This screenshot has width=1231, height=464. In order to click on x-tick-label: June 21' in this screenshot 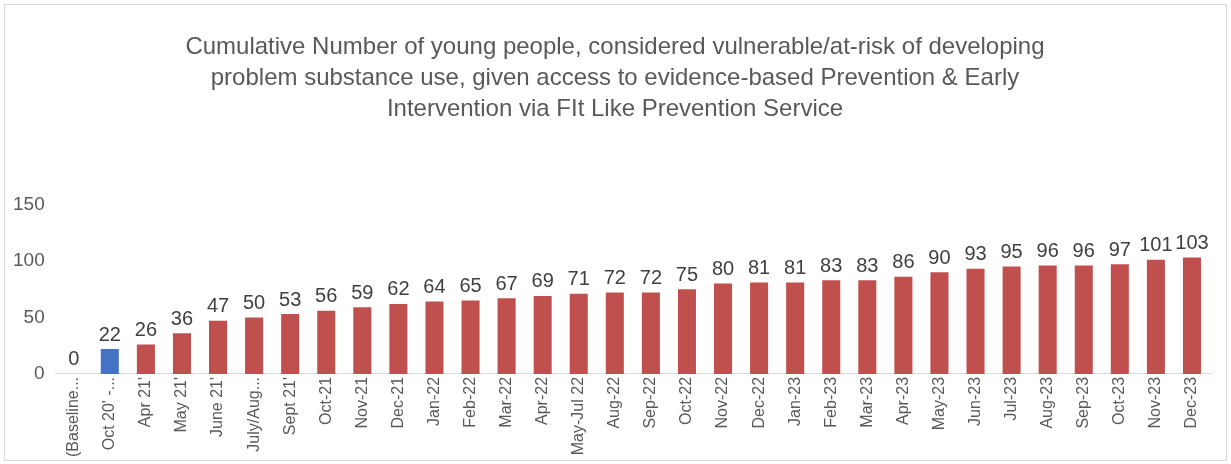, I will do `click(217, 406)`.